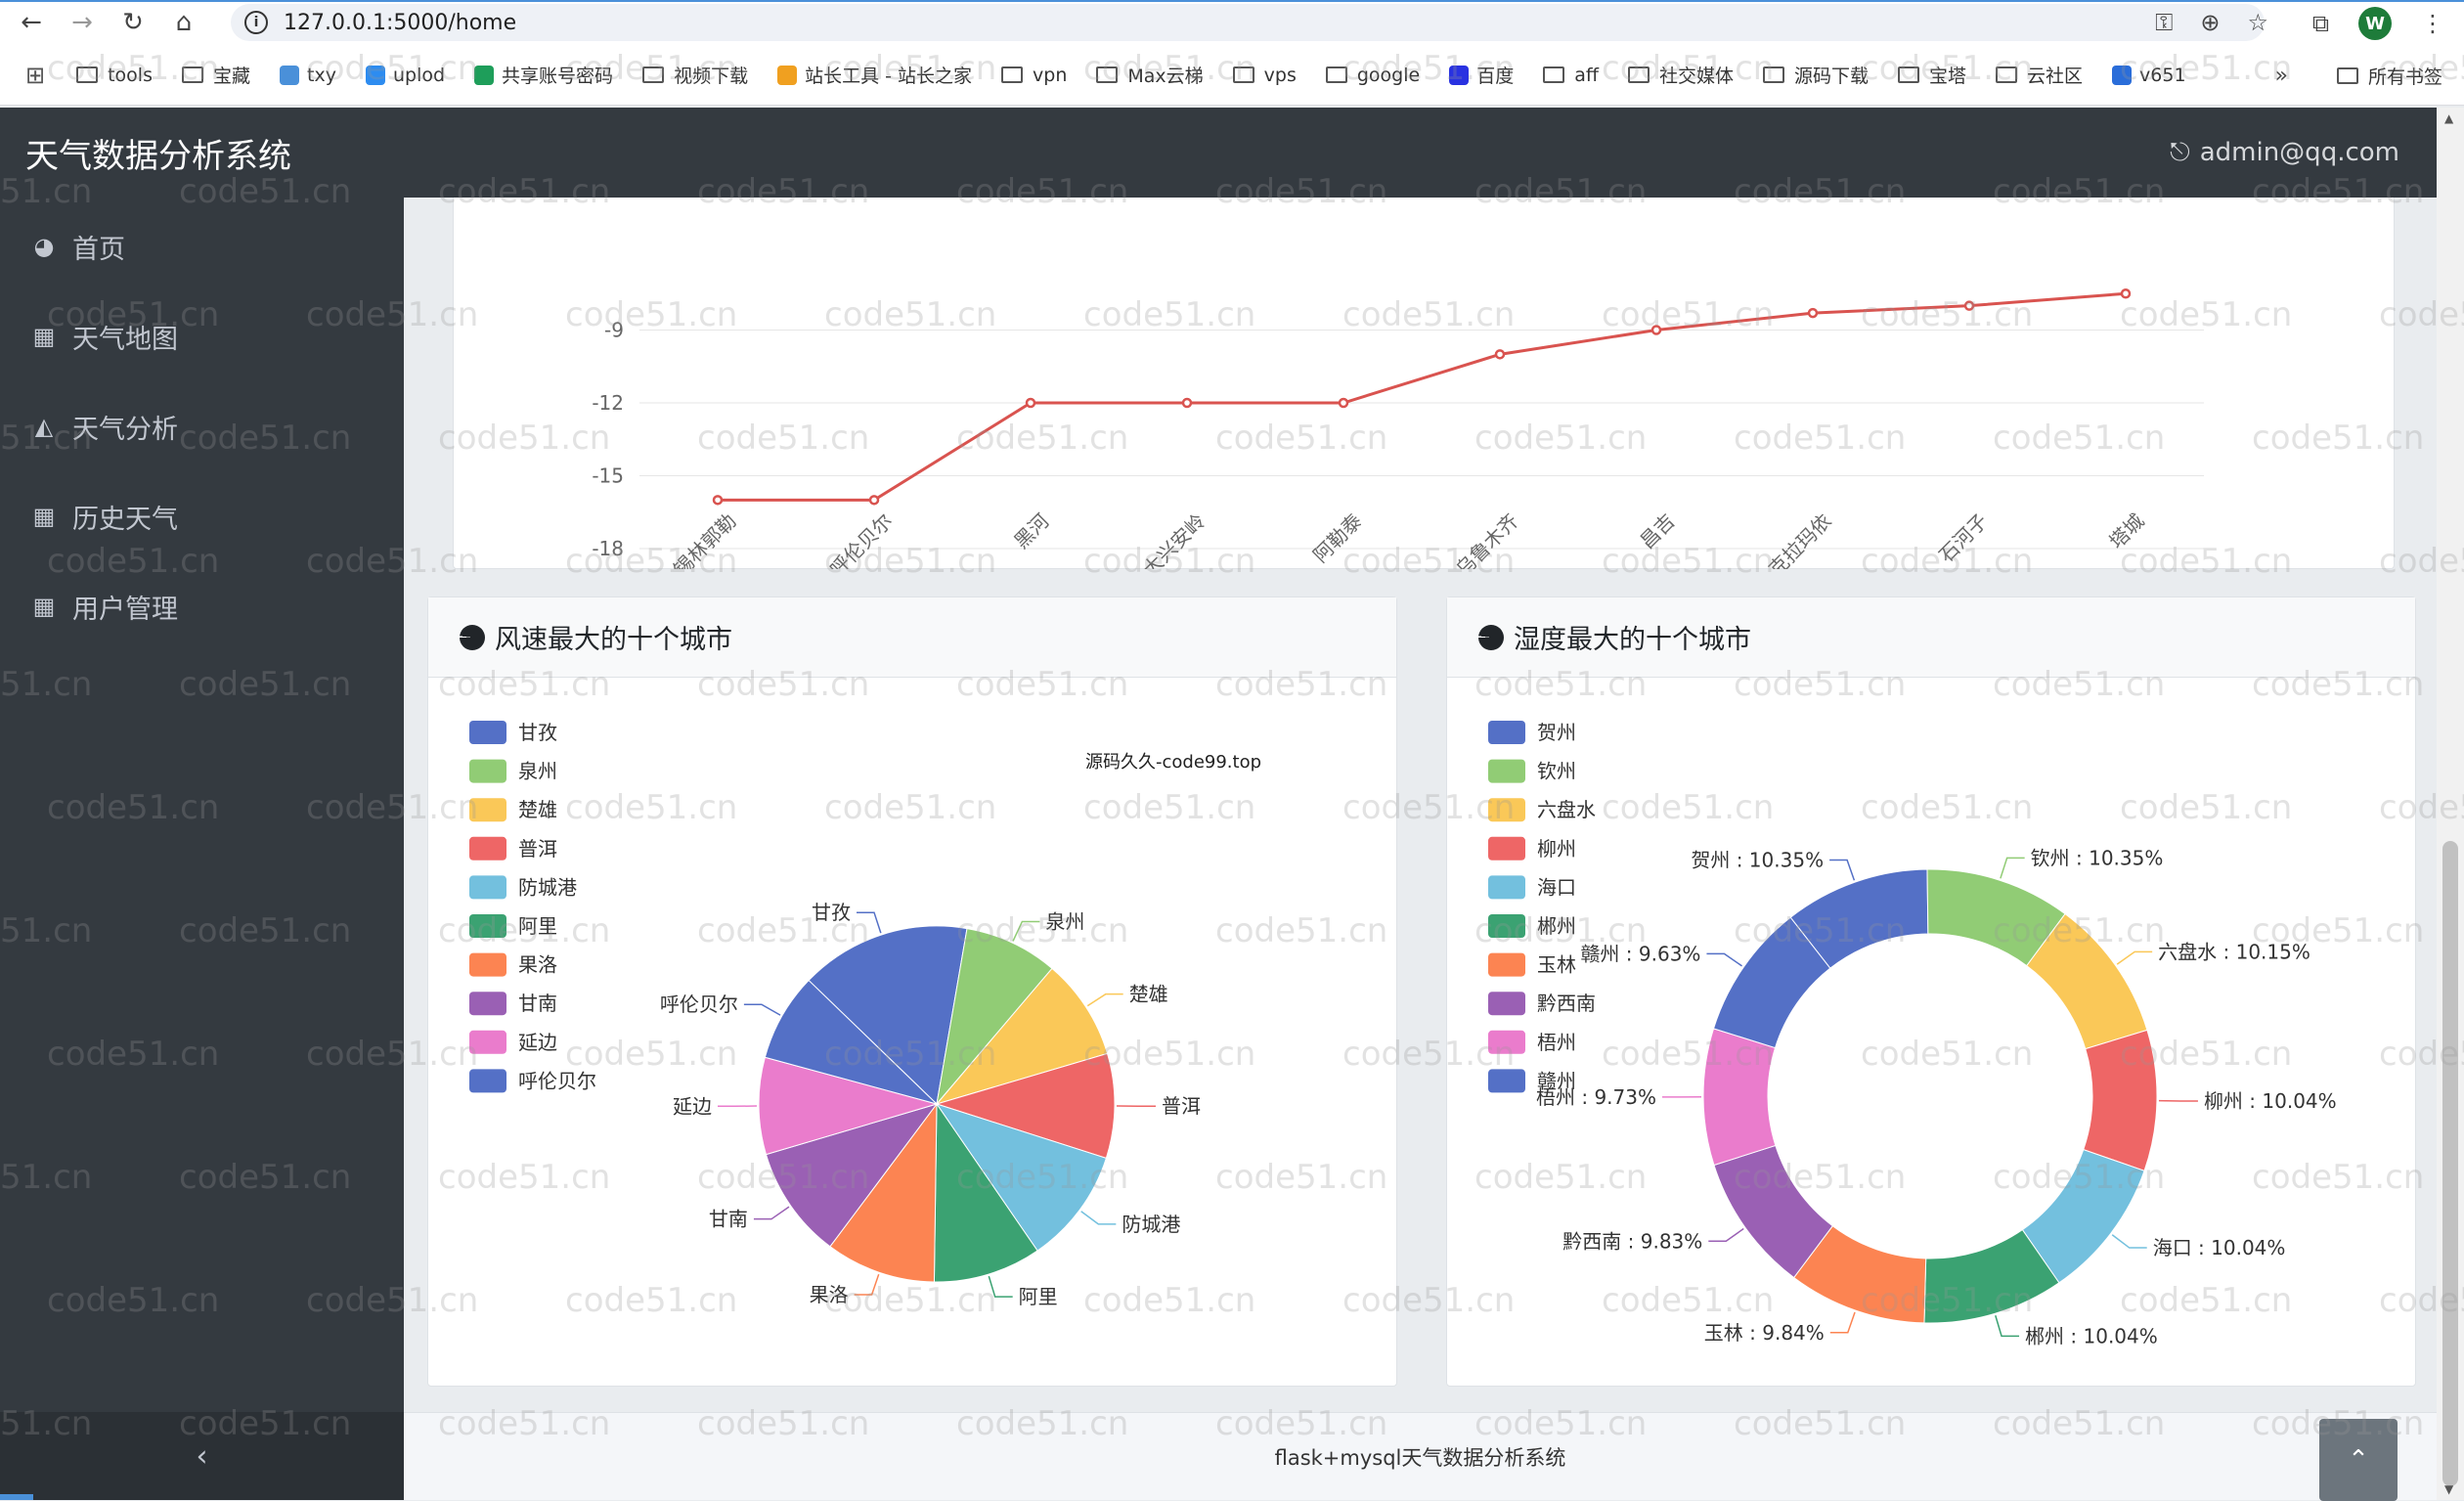 This screenshot has height=1501, width=2464. What do you see at coordinates (1739, 1097) in the screenshot?
I see `pie-slice` at bounding box center [1739, 1097].